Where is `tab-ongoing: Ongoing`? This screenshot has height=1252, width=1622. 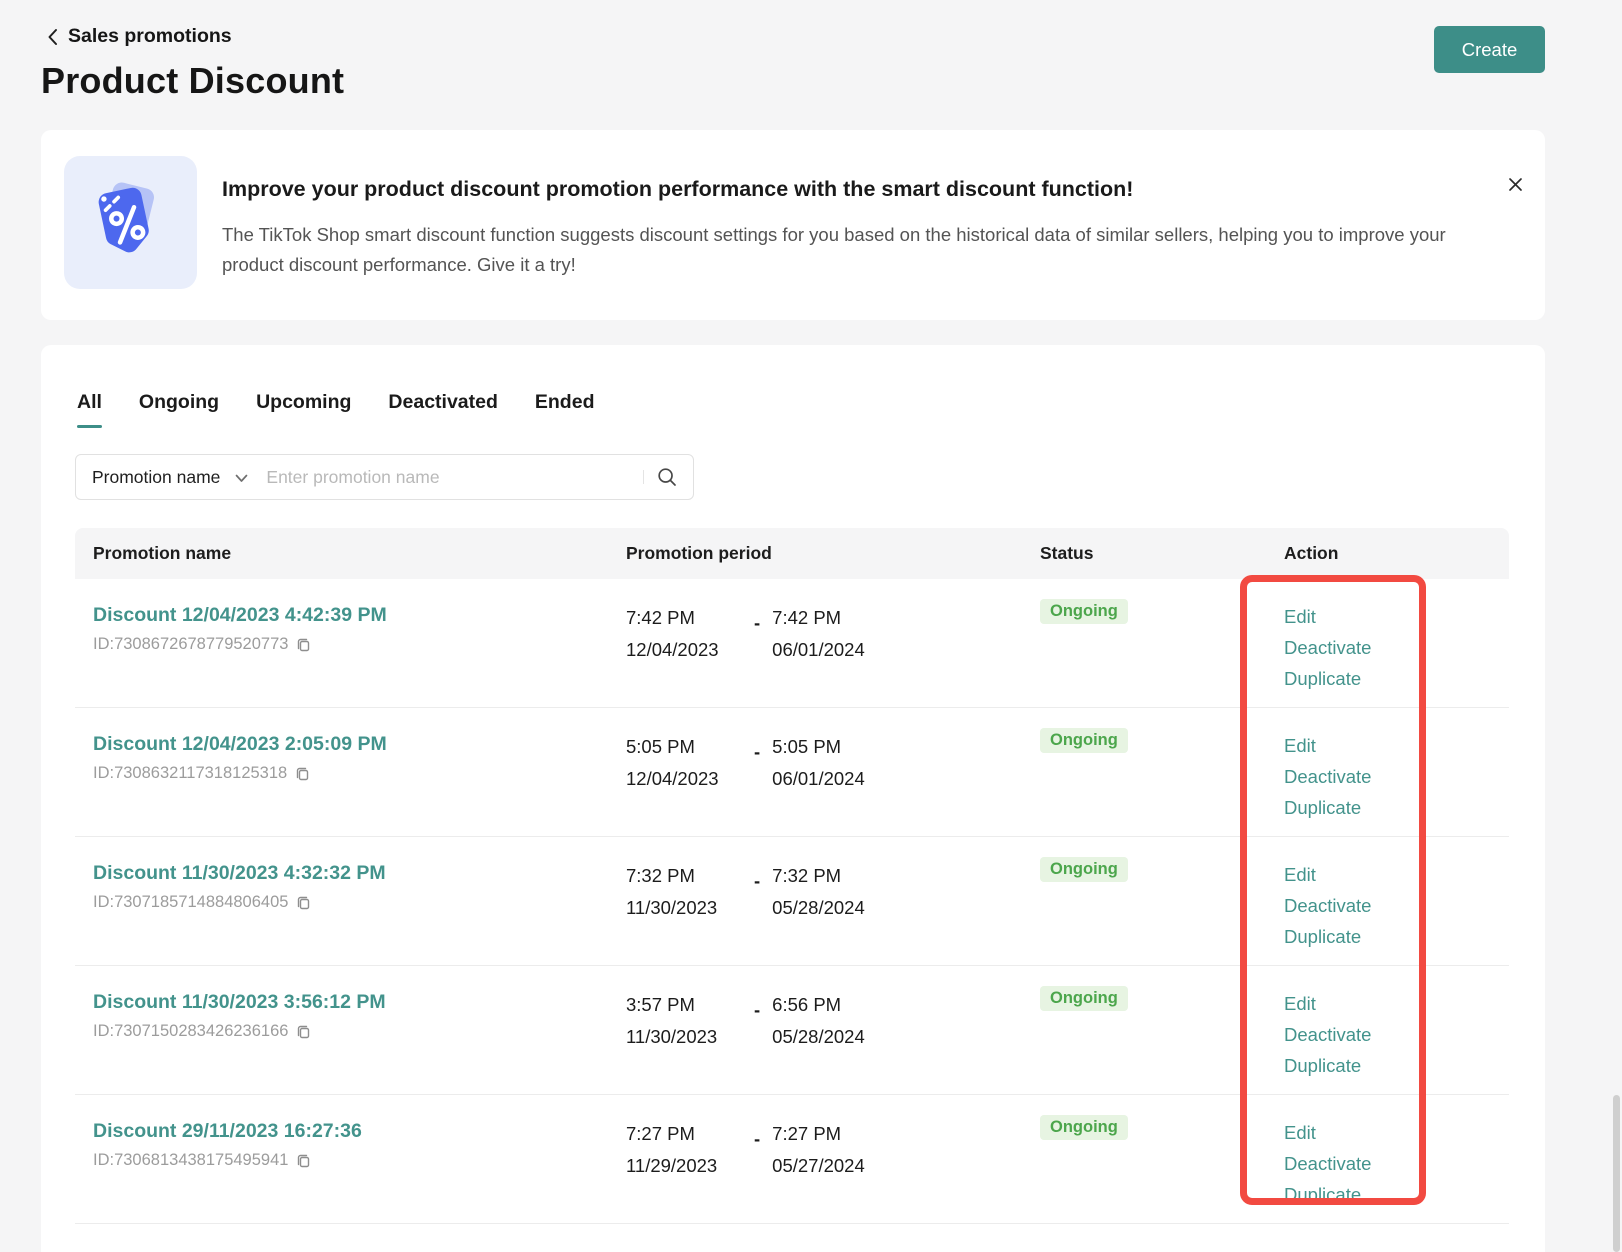 tab-ongoing: Ongoing is located at coordinates (179, 402).